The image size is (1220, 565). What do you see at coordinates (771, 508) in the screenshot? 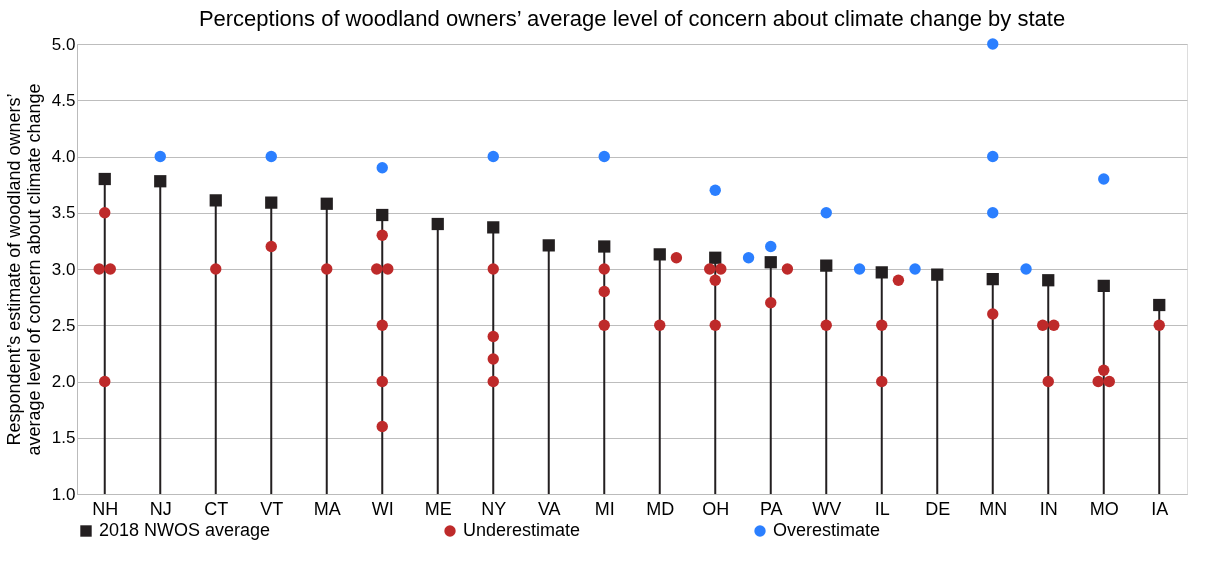
I see `x-tick-label: PA` at bounding box center [771, 508].